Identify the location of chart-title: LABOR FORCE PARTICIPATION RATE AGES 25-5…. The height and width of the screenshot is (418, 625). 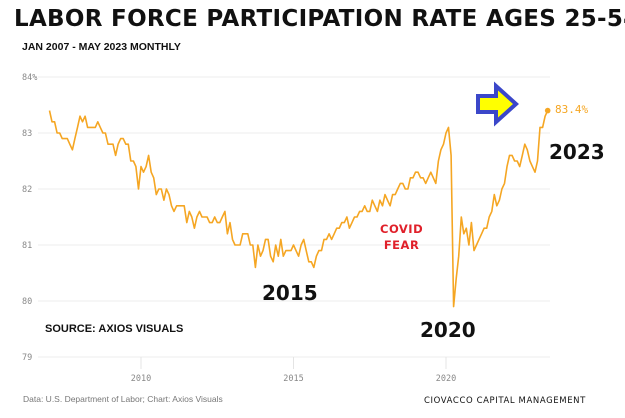
(319, 19).